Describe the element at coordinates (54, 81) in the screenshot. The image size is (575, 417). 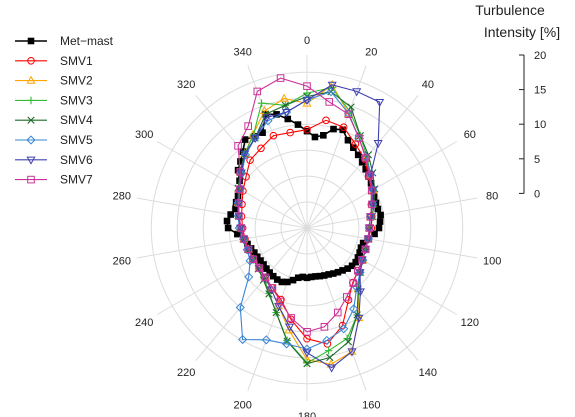
I see `legend-item: SMV2` at that location.